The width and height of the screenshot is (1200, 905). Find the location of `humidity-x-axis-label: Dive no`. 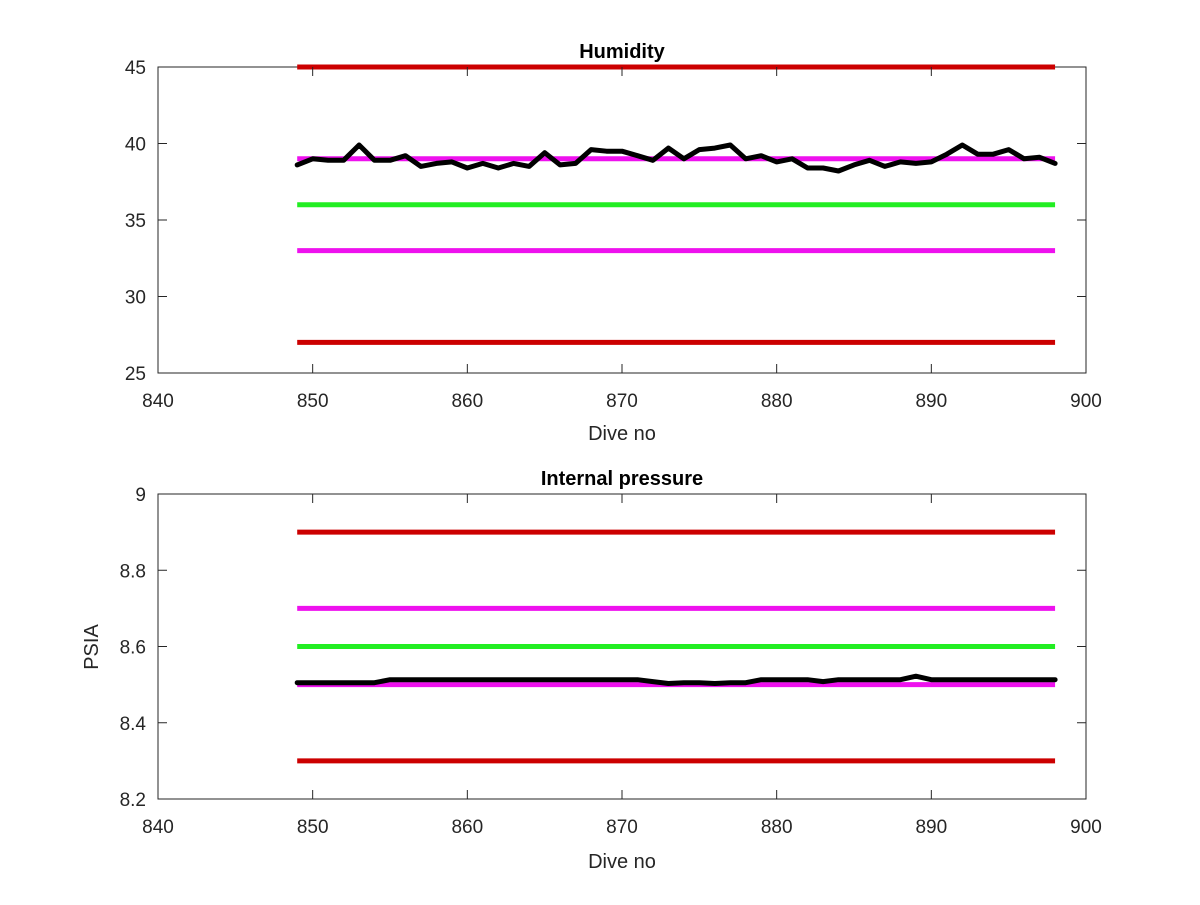

humidity-x-axis-label: Dive no is located at coordinates (622, 434).